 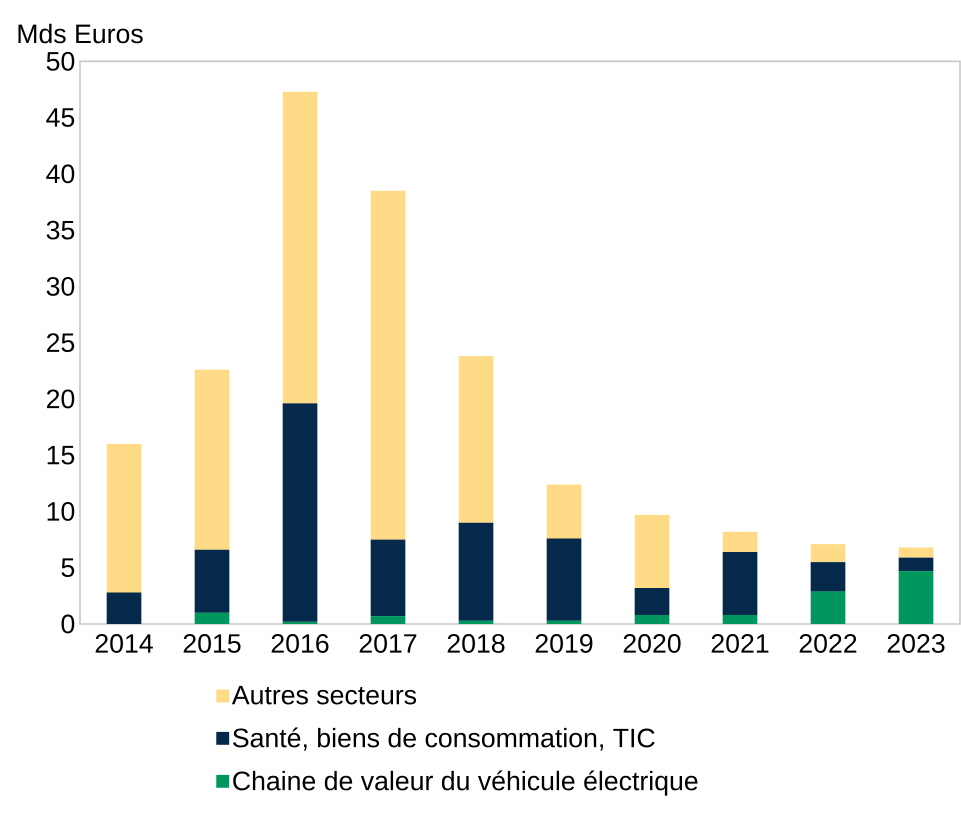 I want to click on legend-label: Autres secteurs, so click(x=324, y=695).